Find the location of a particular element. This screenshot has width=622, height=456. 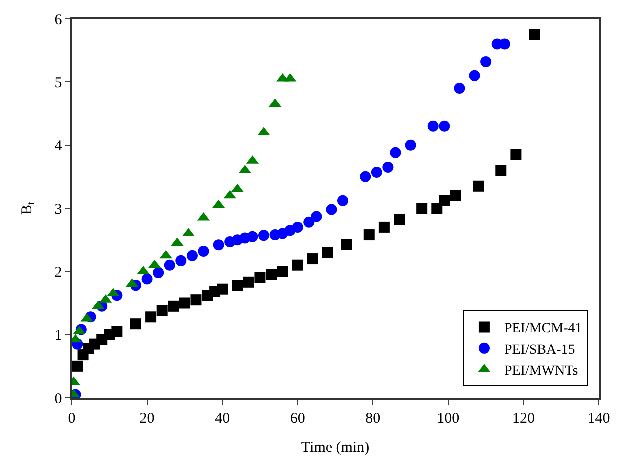

y-tick-label: 3 is located at coordinates (58, 210).